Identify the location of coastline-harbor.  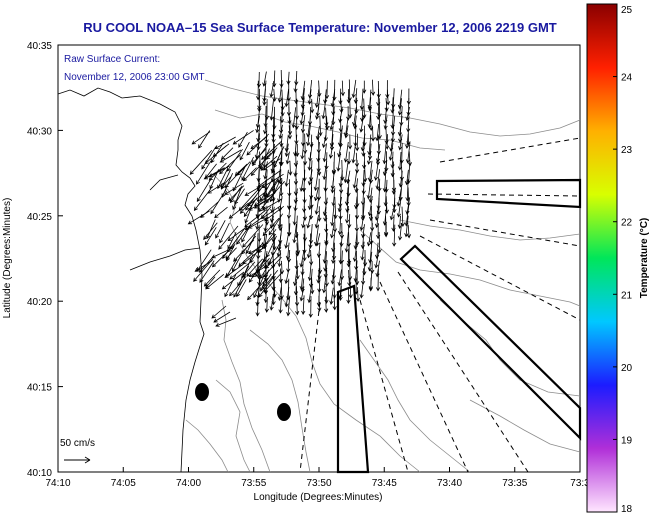
(165, 222).